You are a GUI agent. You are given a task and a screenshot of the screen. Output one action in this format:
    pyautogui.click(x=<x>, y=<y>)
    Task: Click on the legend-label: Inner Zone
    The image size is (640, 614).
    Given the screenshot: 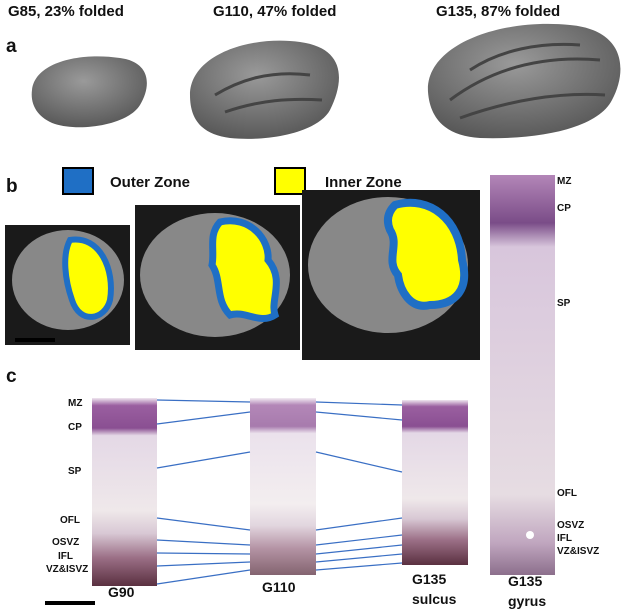 What is the action you would take?
    pyautogui.click(x=363, y=182)
    